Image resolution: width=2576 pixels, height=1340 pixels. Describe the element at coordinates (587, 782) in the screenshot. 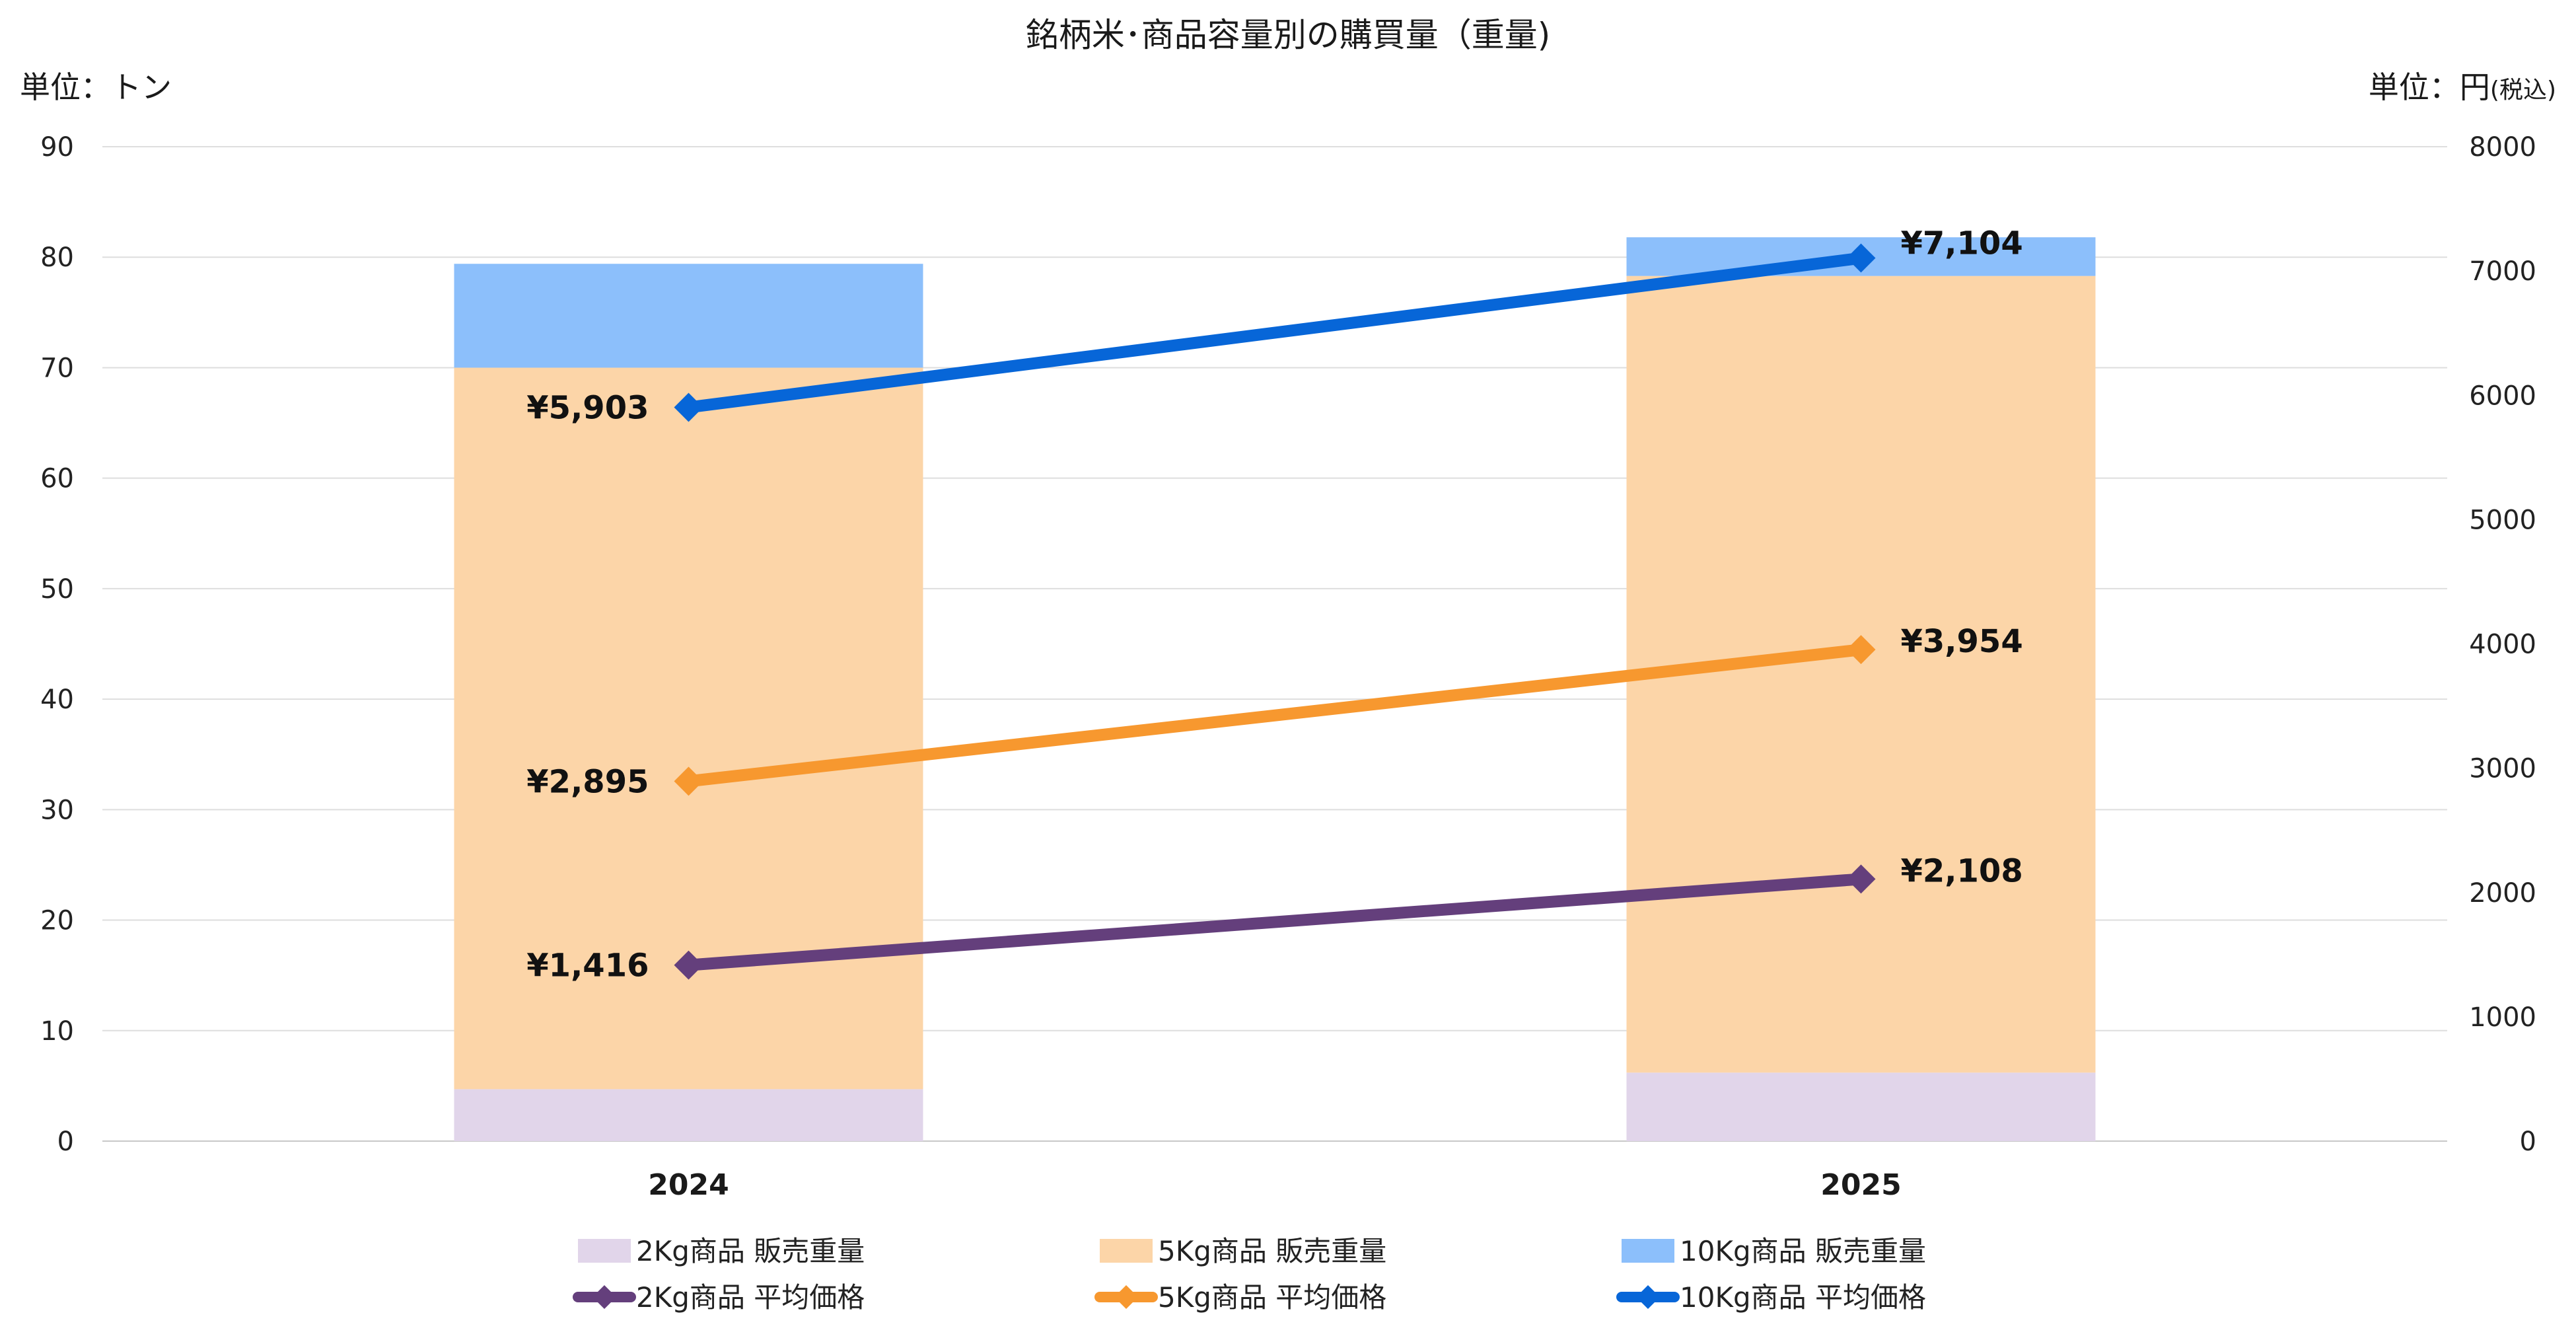

I see `data-label: ¥2,895` at that location.